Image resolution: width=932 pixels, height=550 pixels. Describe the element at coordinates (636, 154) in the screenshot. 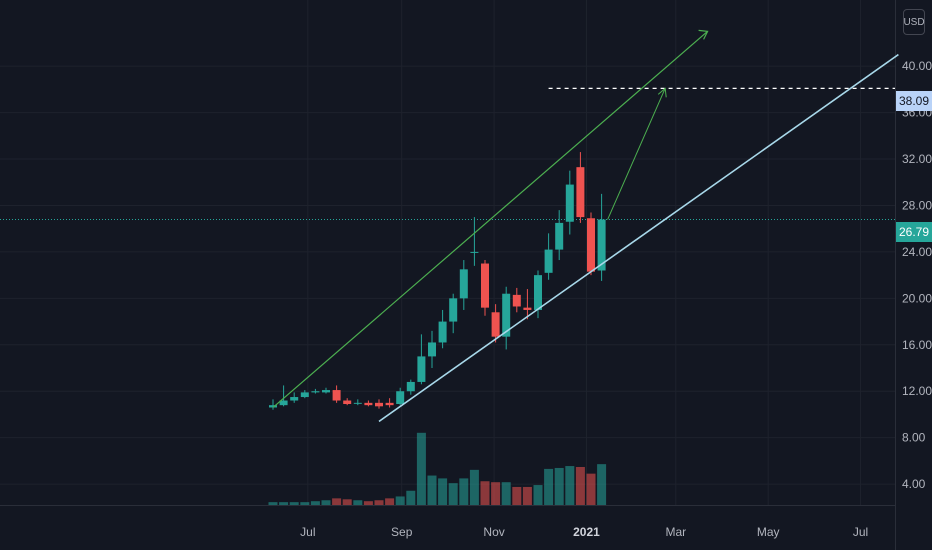

I see `projection-arrow` at that location.